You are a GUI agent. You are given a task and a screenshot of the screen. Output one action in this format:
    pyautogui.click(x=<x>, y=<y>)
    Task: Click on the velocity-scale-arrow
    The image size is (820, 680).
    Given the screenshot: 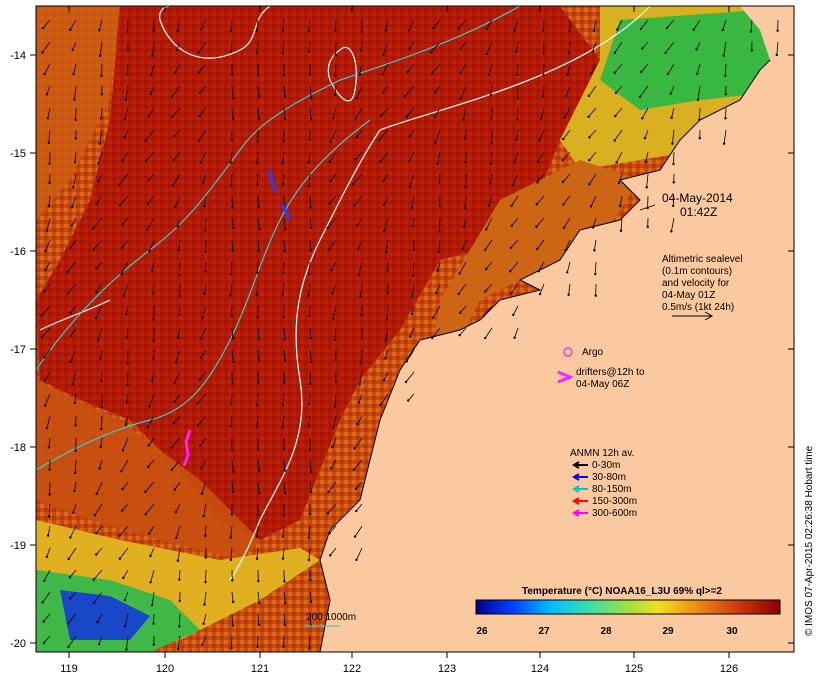 What is the action you would take?
    pyautogui.click(x=693, y=316)
    